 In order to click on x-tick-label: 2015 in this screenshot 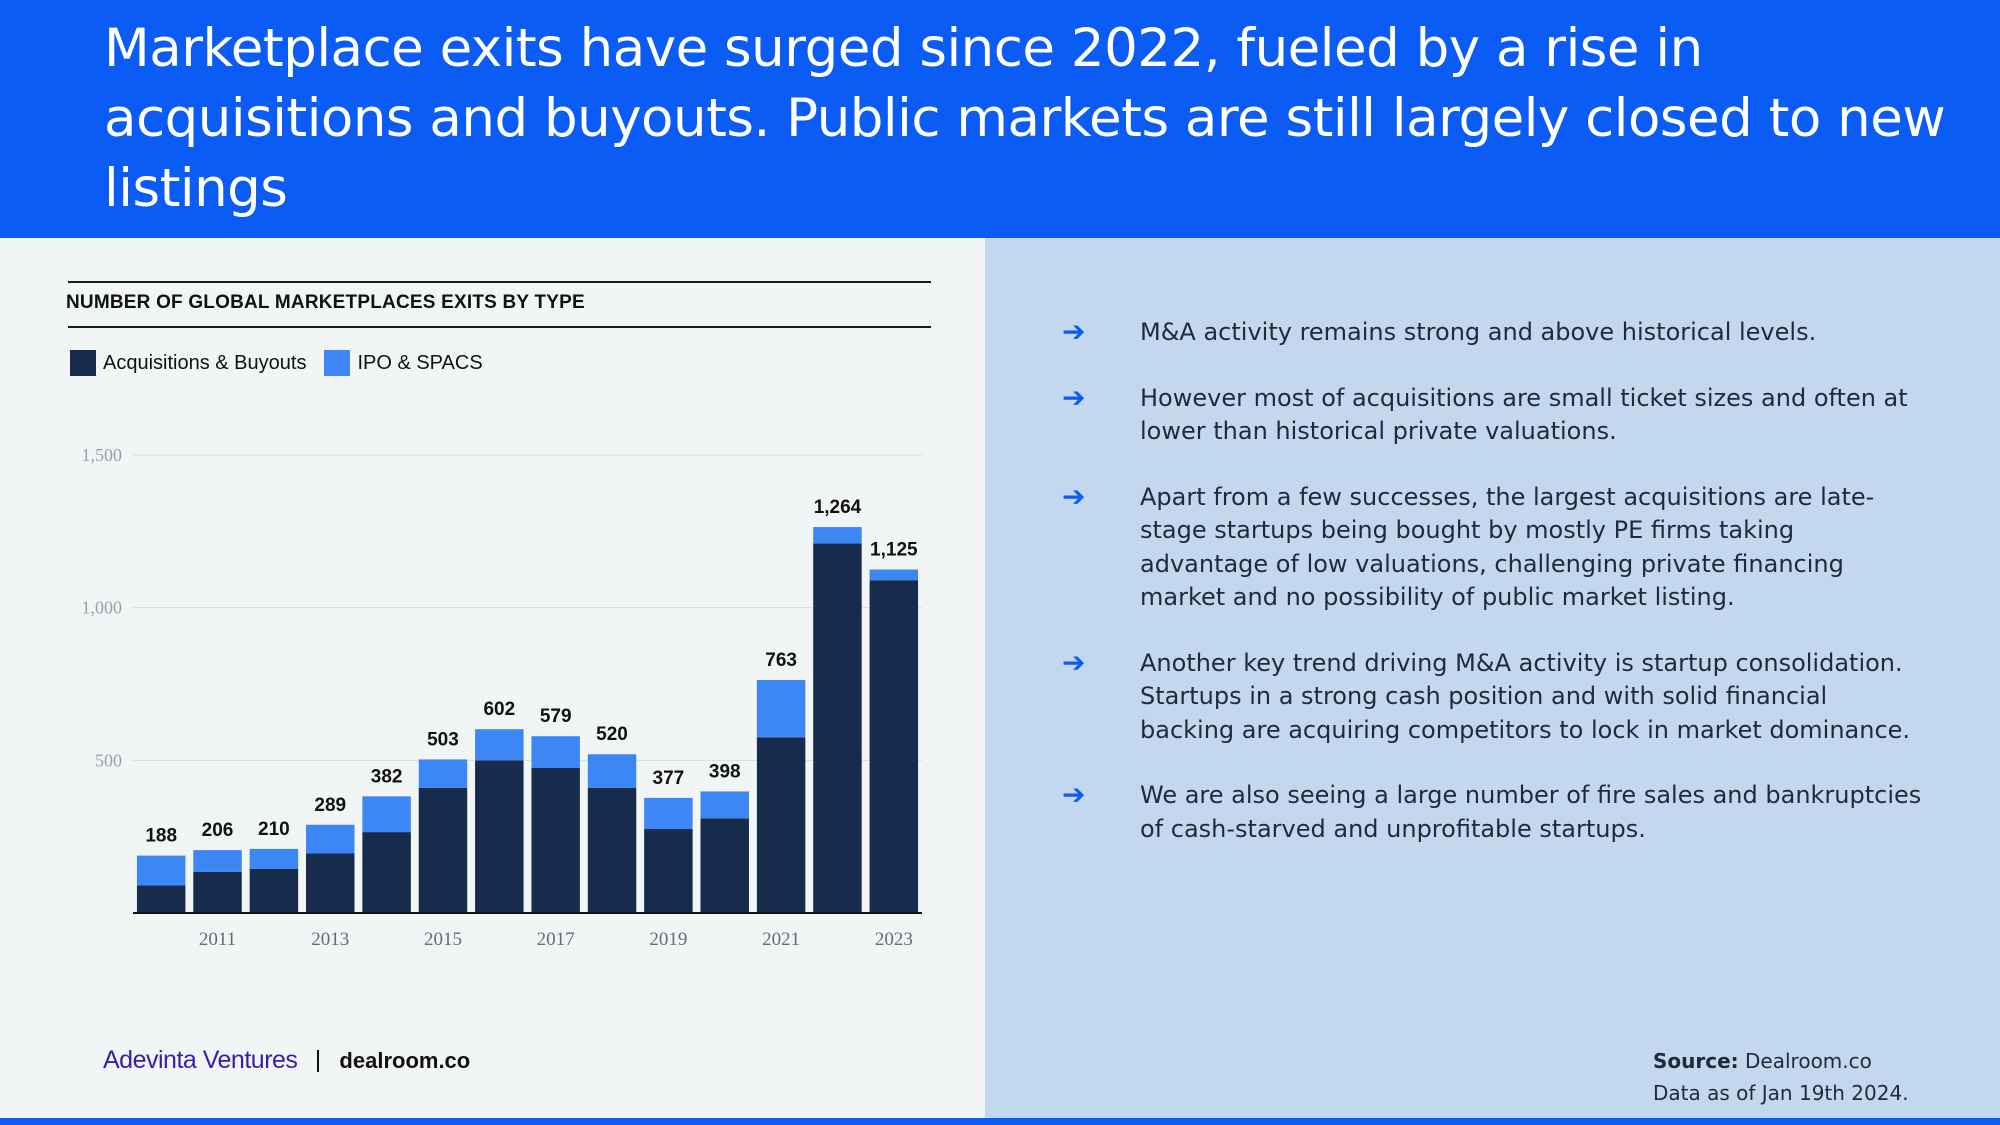, I will do `click(443, 939)`.